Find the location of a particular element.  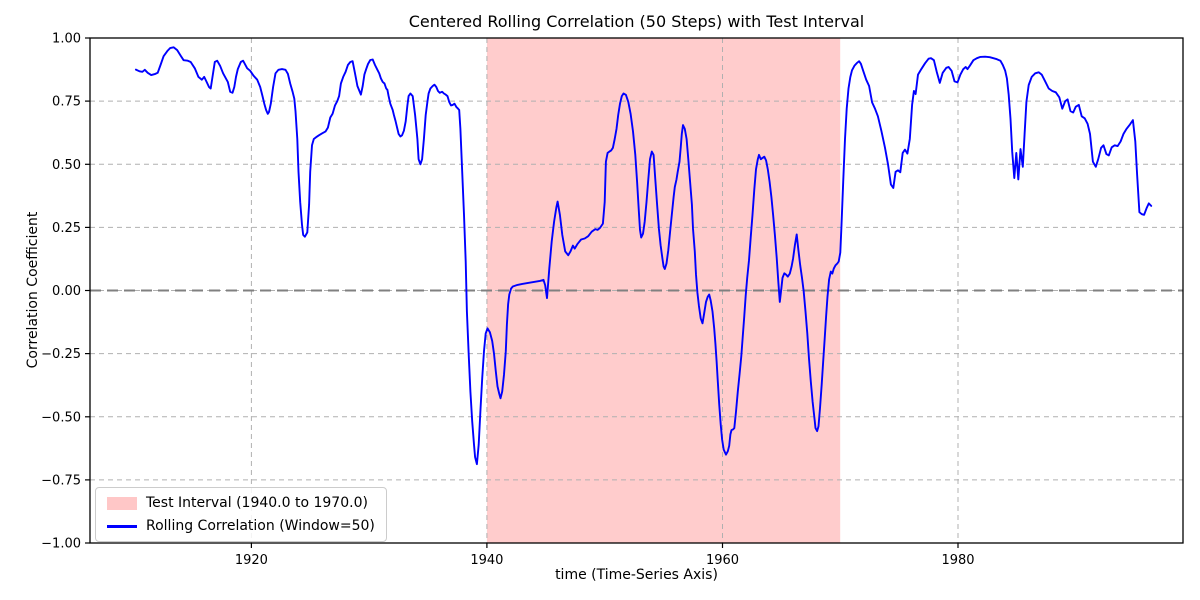

legend-label-rolling-correlation: Rolling Correlation (Window=50) is located at coordinates (260, 526).